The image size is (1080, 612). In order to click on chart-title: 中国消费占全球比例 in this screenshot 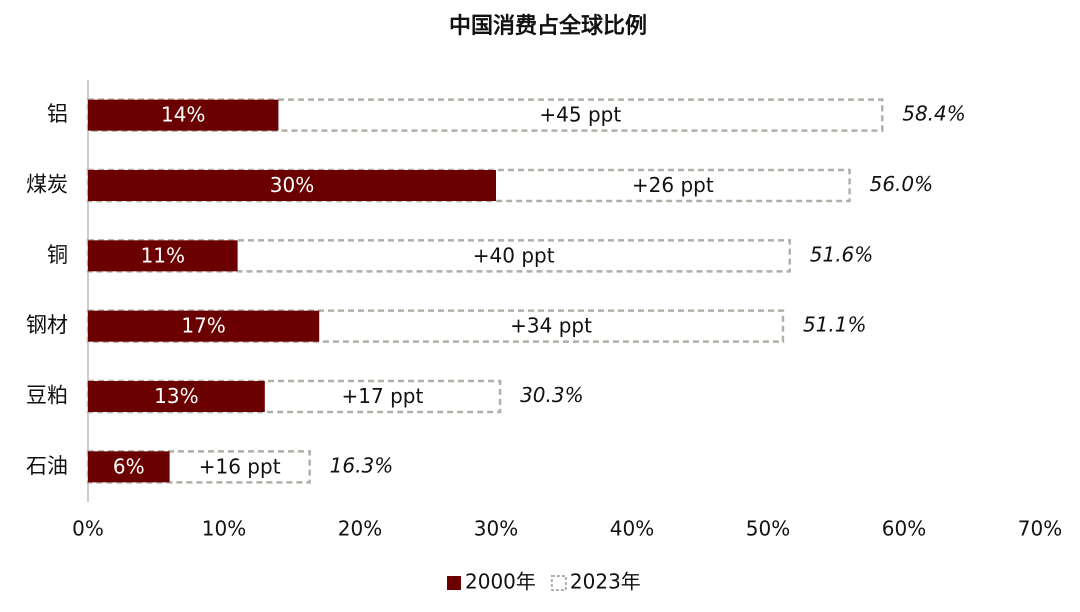, I will do `click(548, 26)`.